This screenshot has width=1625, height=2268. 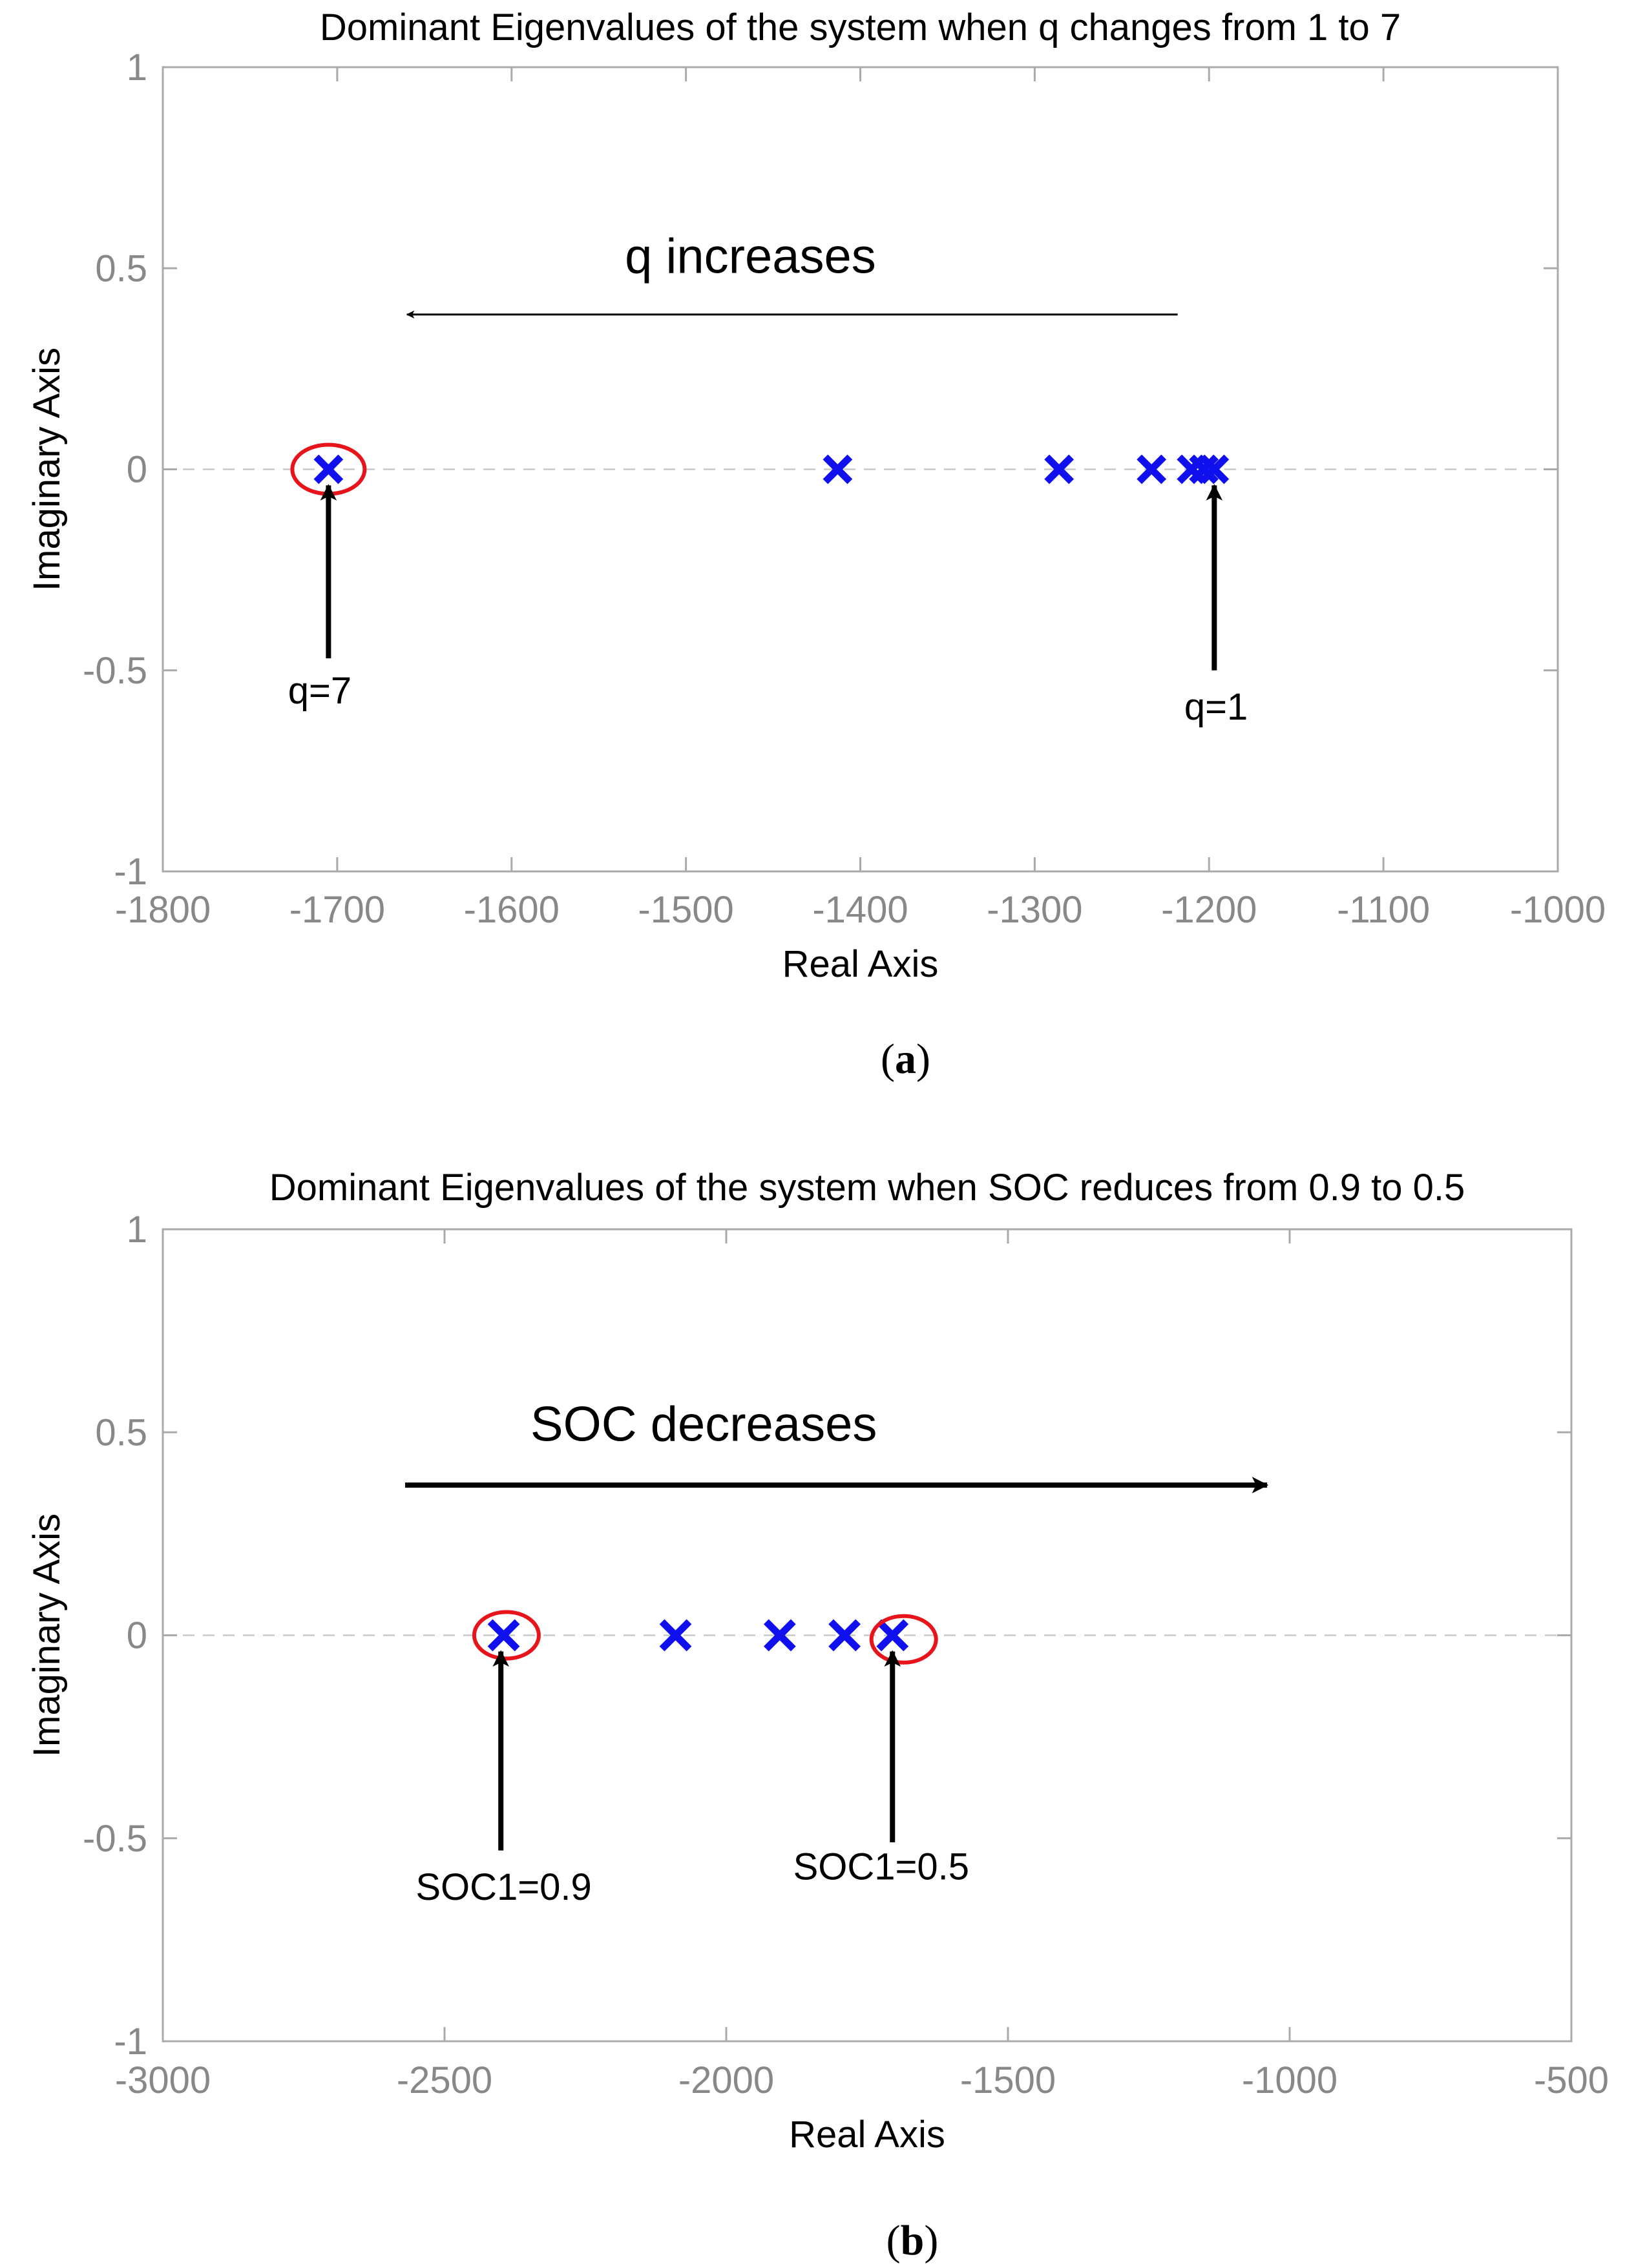 I want to click on x-tick-label: -500, so click(x=1572, y=2080).